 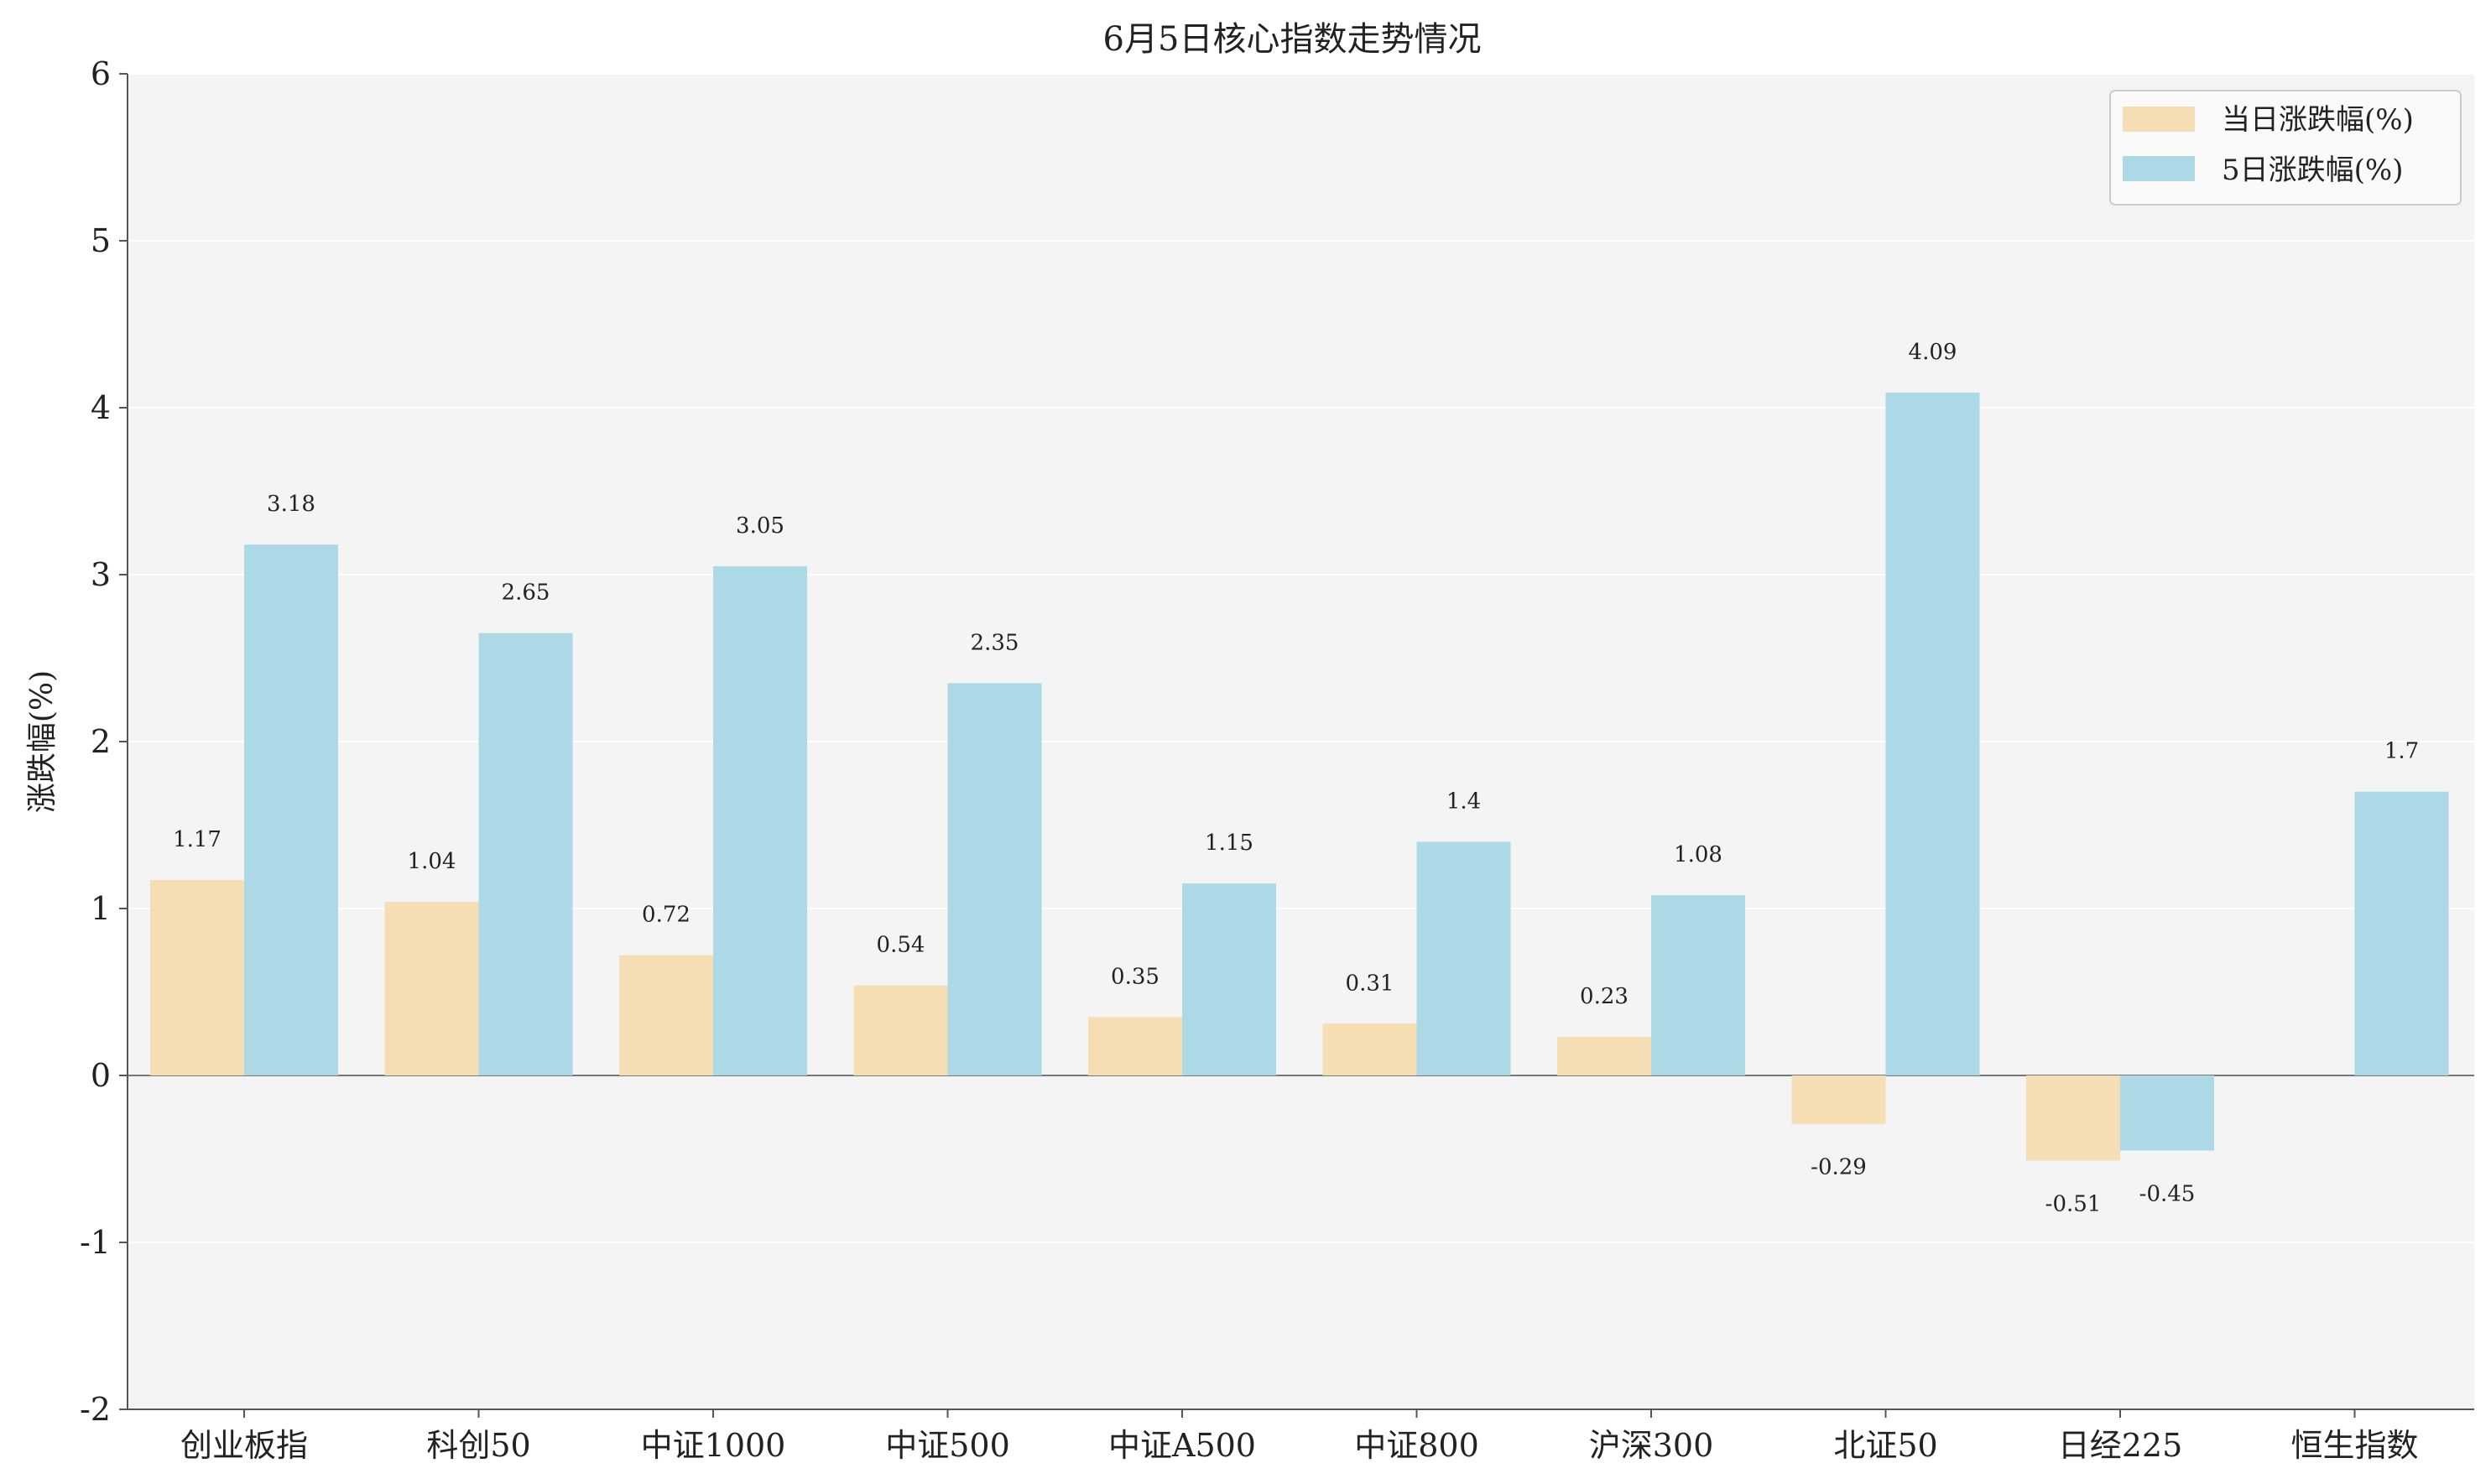 I want to click on value-label: 0.54, so click(x=901, y=945).